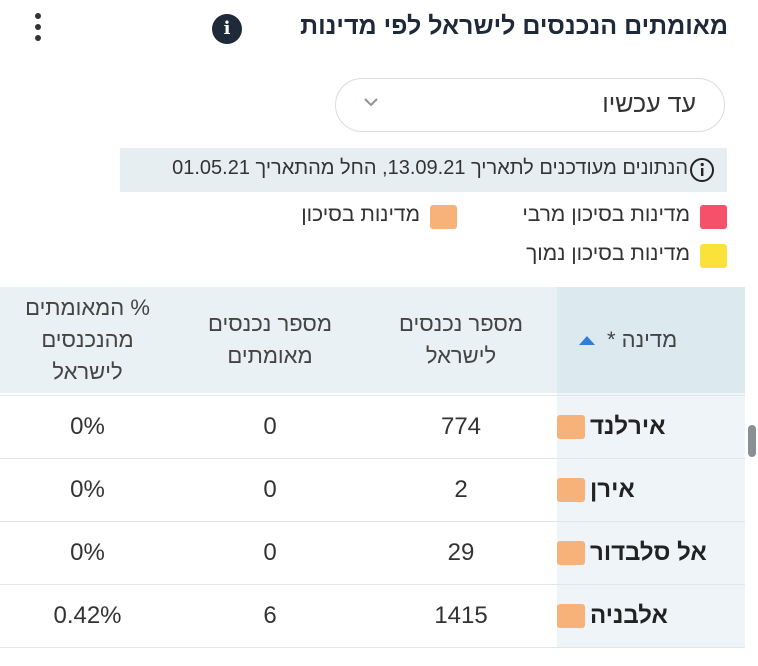  I want to click on number-cell: 1415, so click(461, 616).